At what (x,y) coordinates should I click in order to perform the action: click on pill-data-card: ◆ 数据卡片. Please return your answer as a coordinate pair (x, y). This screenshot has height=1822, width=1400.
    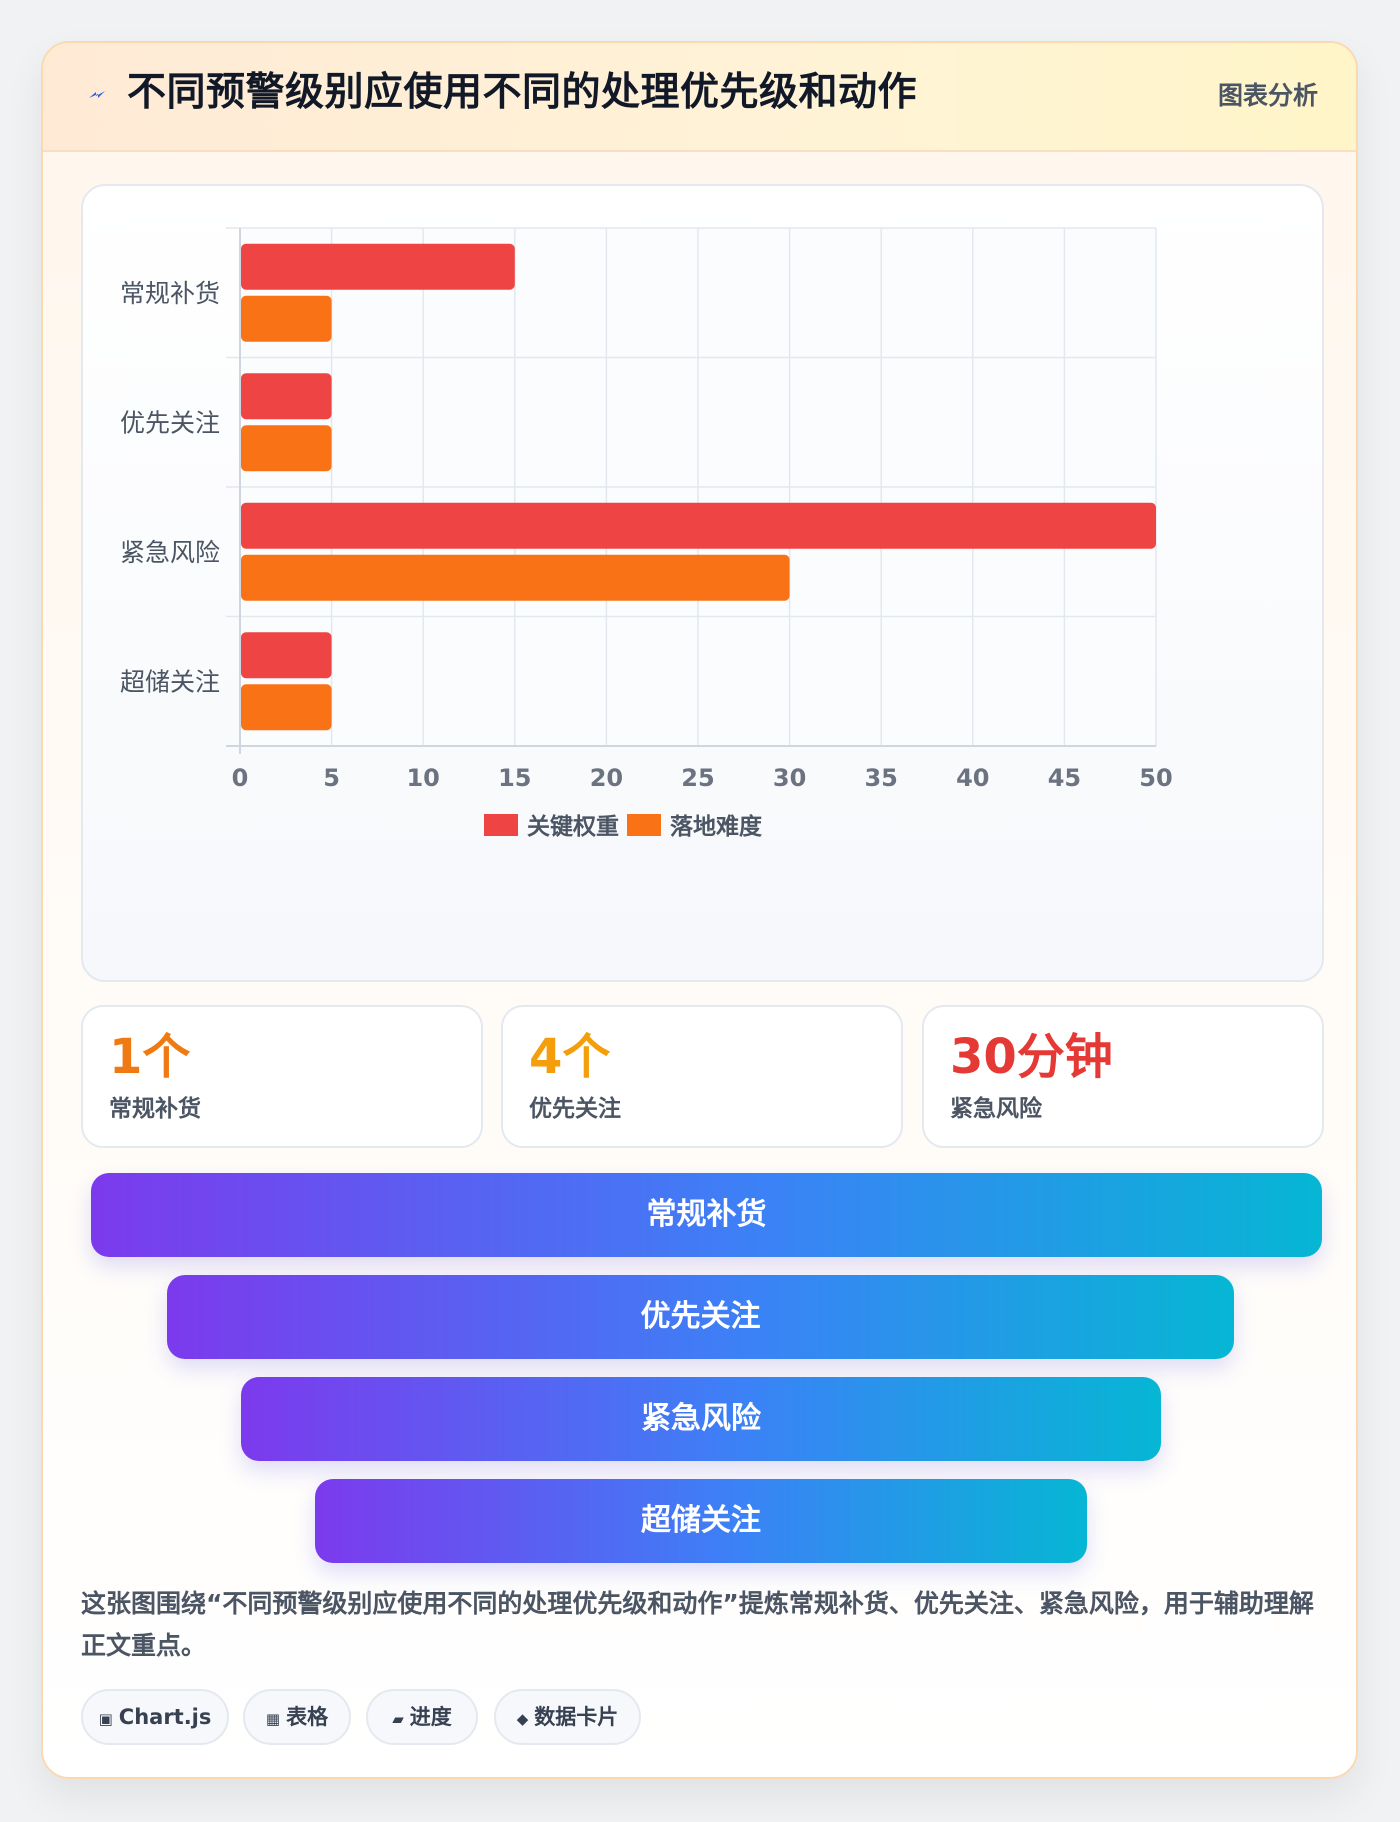
    Looking at the image, I should click on (567, 1717).